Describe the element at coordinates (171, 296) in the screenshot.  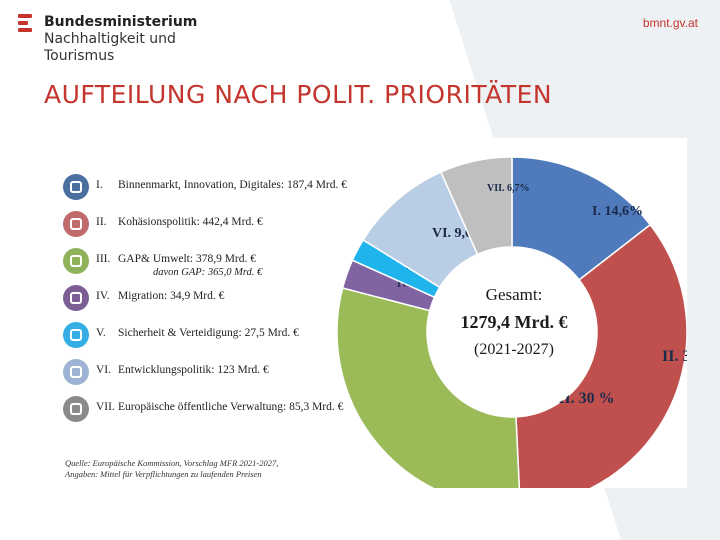
I see `legend-text: Migration: 34,9 Mrd. €` at that location.